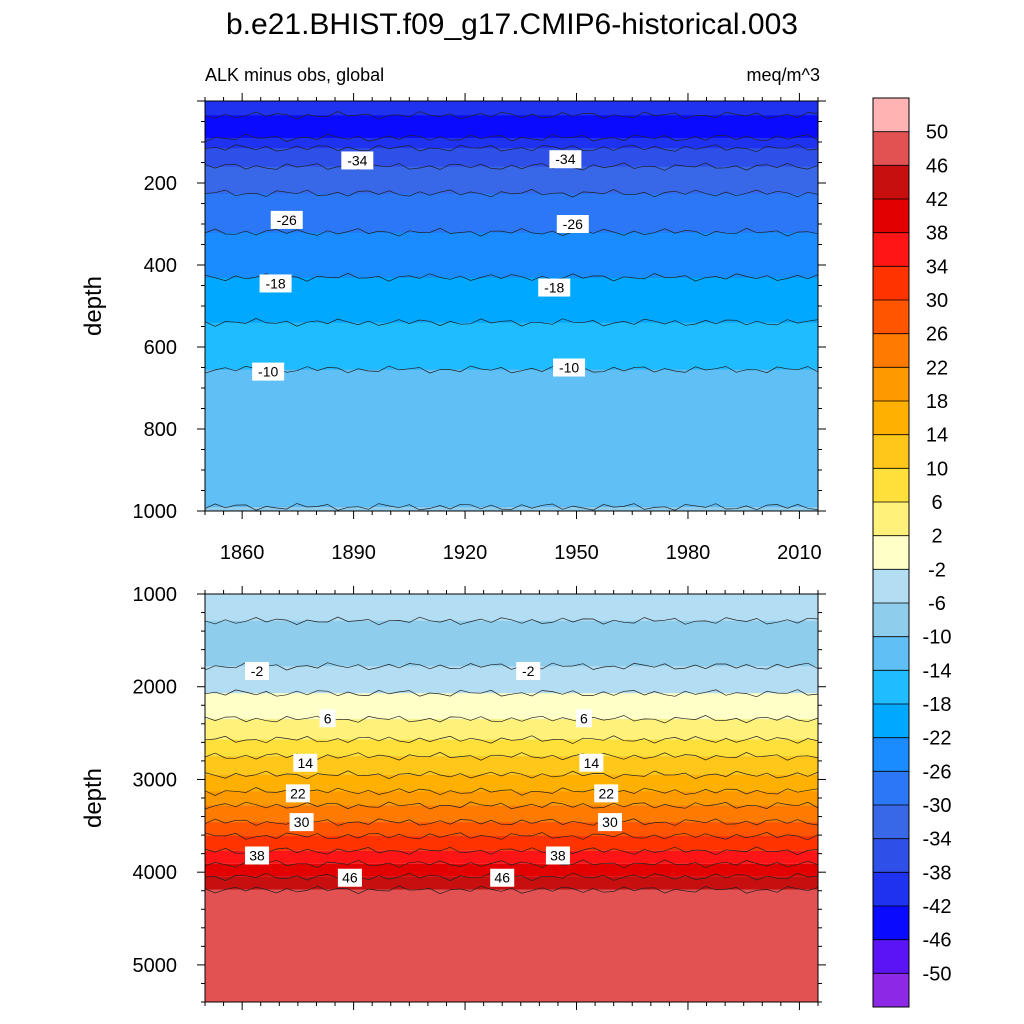 This screenshot has width=1024, height=1024. What do you see at coordinates (155, 873) in the screenshot?
I see `y-tick-label: 4000` at bounding box center [155, 873].